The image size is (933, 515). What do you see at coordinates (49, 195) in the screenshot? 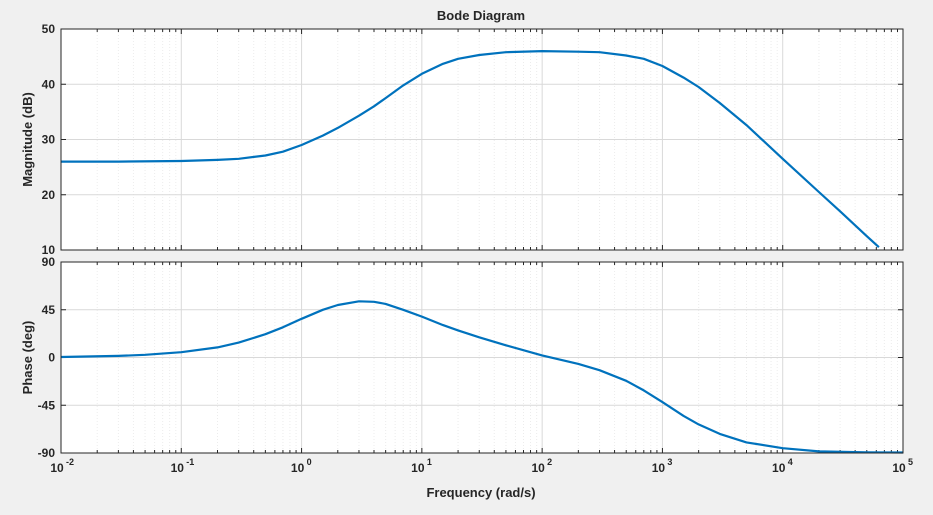
I see `y-tick-label: 20` at bounding box center [49, 195].